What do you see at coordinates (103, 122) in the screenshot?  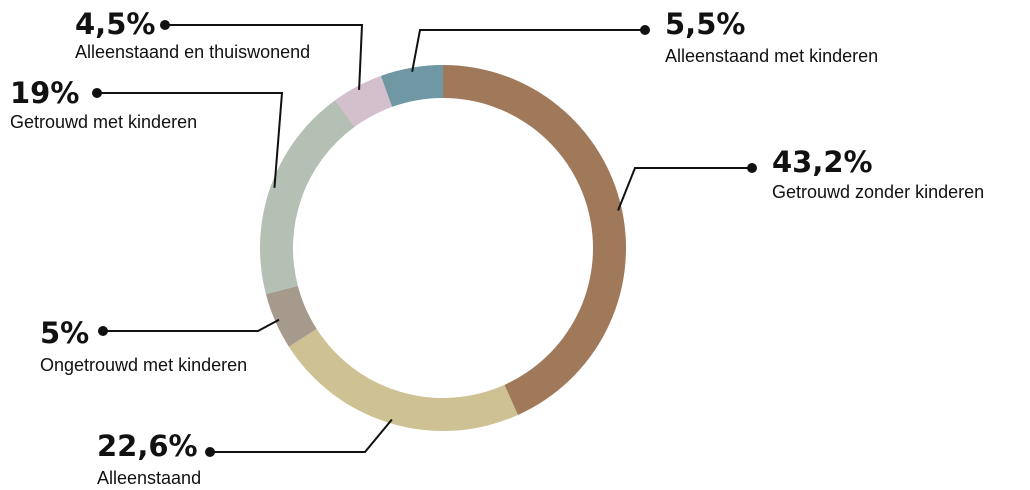 I see `category-label: Getrouwd met kinderen` at bounding box center [103, 122].